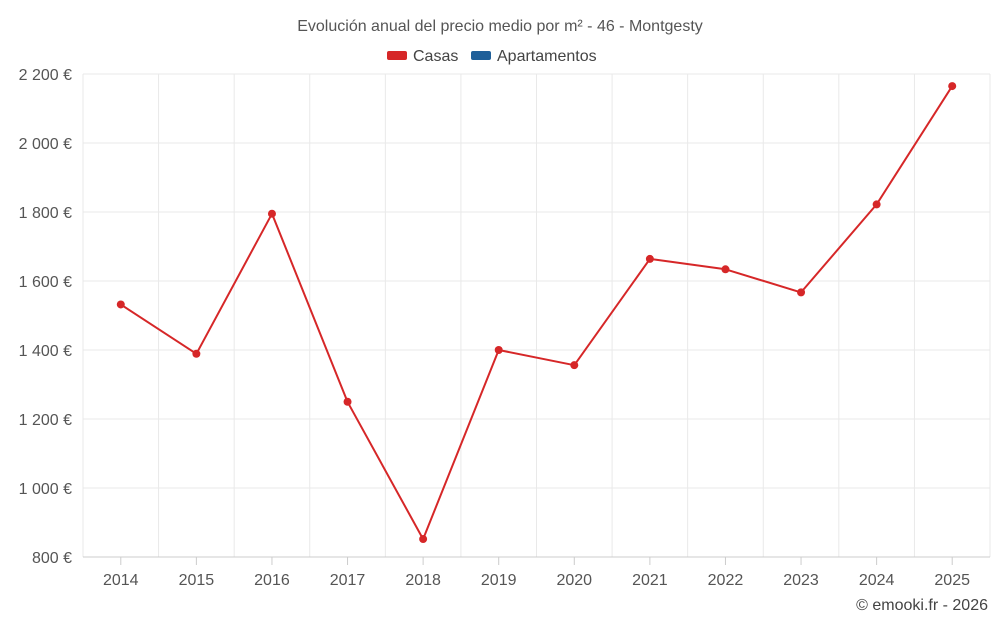 The image size is (1000, 625). I want to click on legend-item-casas: Casas, so click(422, 56).